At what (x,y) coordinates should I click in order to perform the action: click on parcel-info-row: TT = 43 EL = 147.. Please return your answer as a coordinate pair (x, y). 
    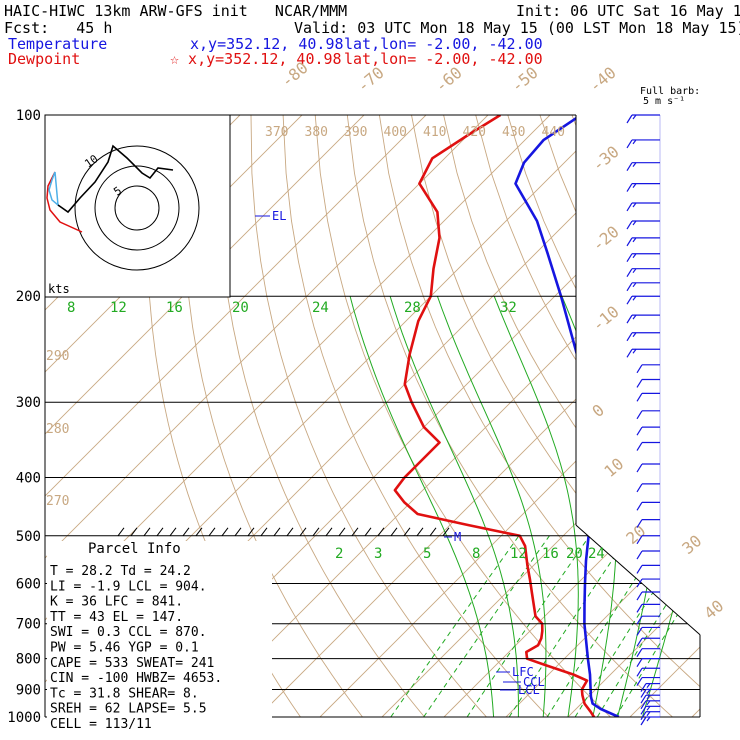
    Looking at the image, I should click on (116, 617).